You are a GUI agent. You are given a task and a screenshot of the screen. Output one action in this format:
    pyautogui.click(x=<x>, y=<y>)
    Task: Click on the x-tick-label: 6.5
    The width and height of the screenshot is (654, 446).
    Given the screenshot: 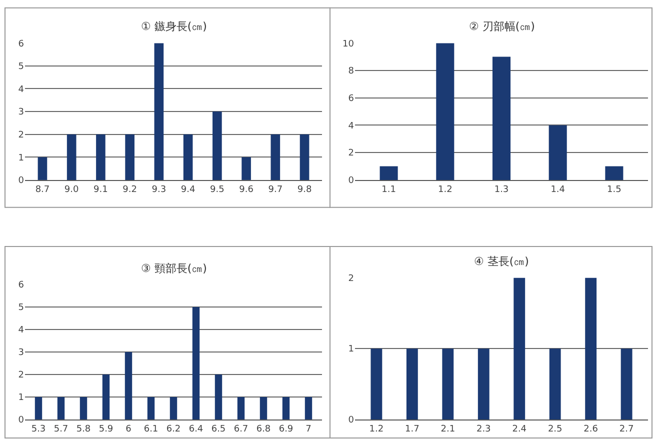 What is the action you would take?
    pyautogui.click(x=218, y=429)
    